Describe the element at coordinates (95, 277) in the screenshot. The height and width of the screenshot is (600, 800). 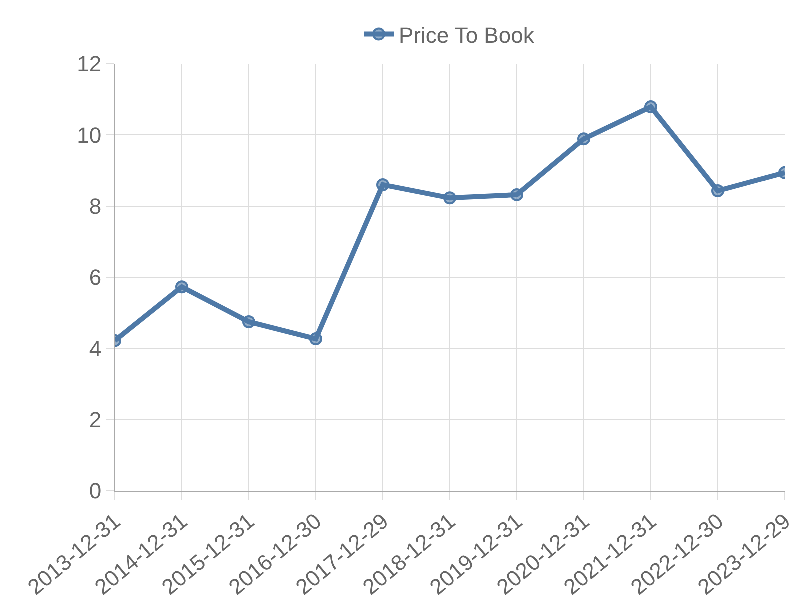
I see `y-tick-label: 6` at that location.